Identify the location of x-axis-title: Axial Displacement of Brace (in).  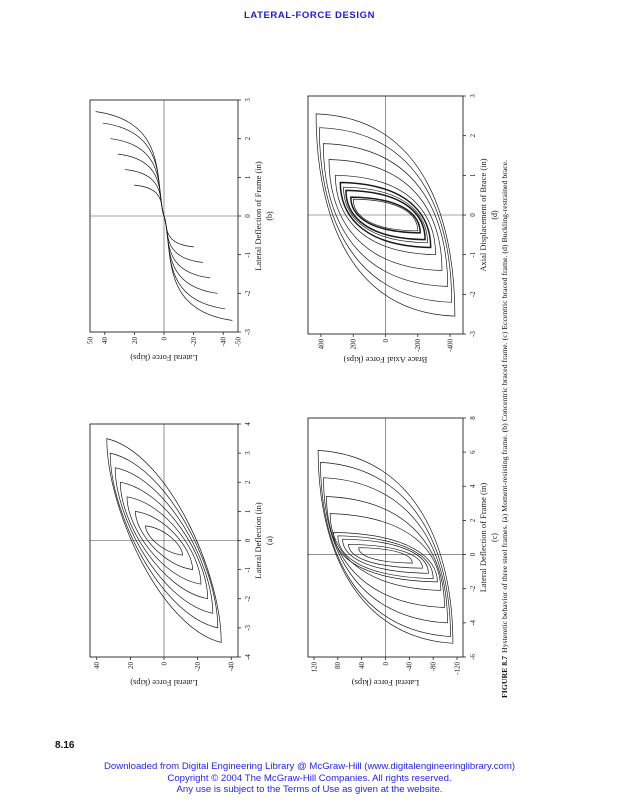
(483, 214).